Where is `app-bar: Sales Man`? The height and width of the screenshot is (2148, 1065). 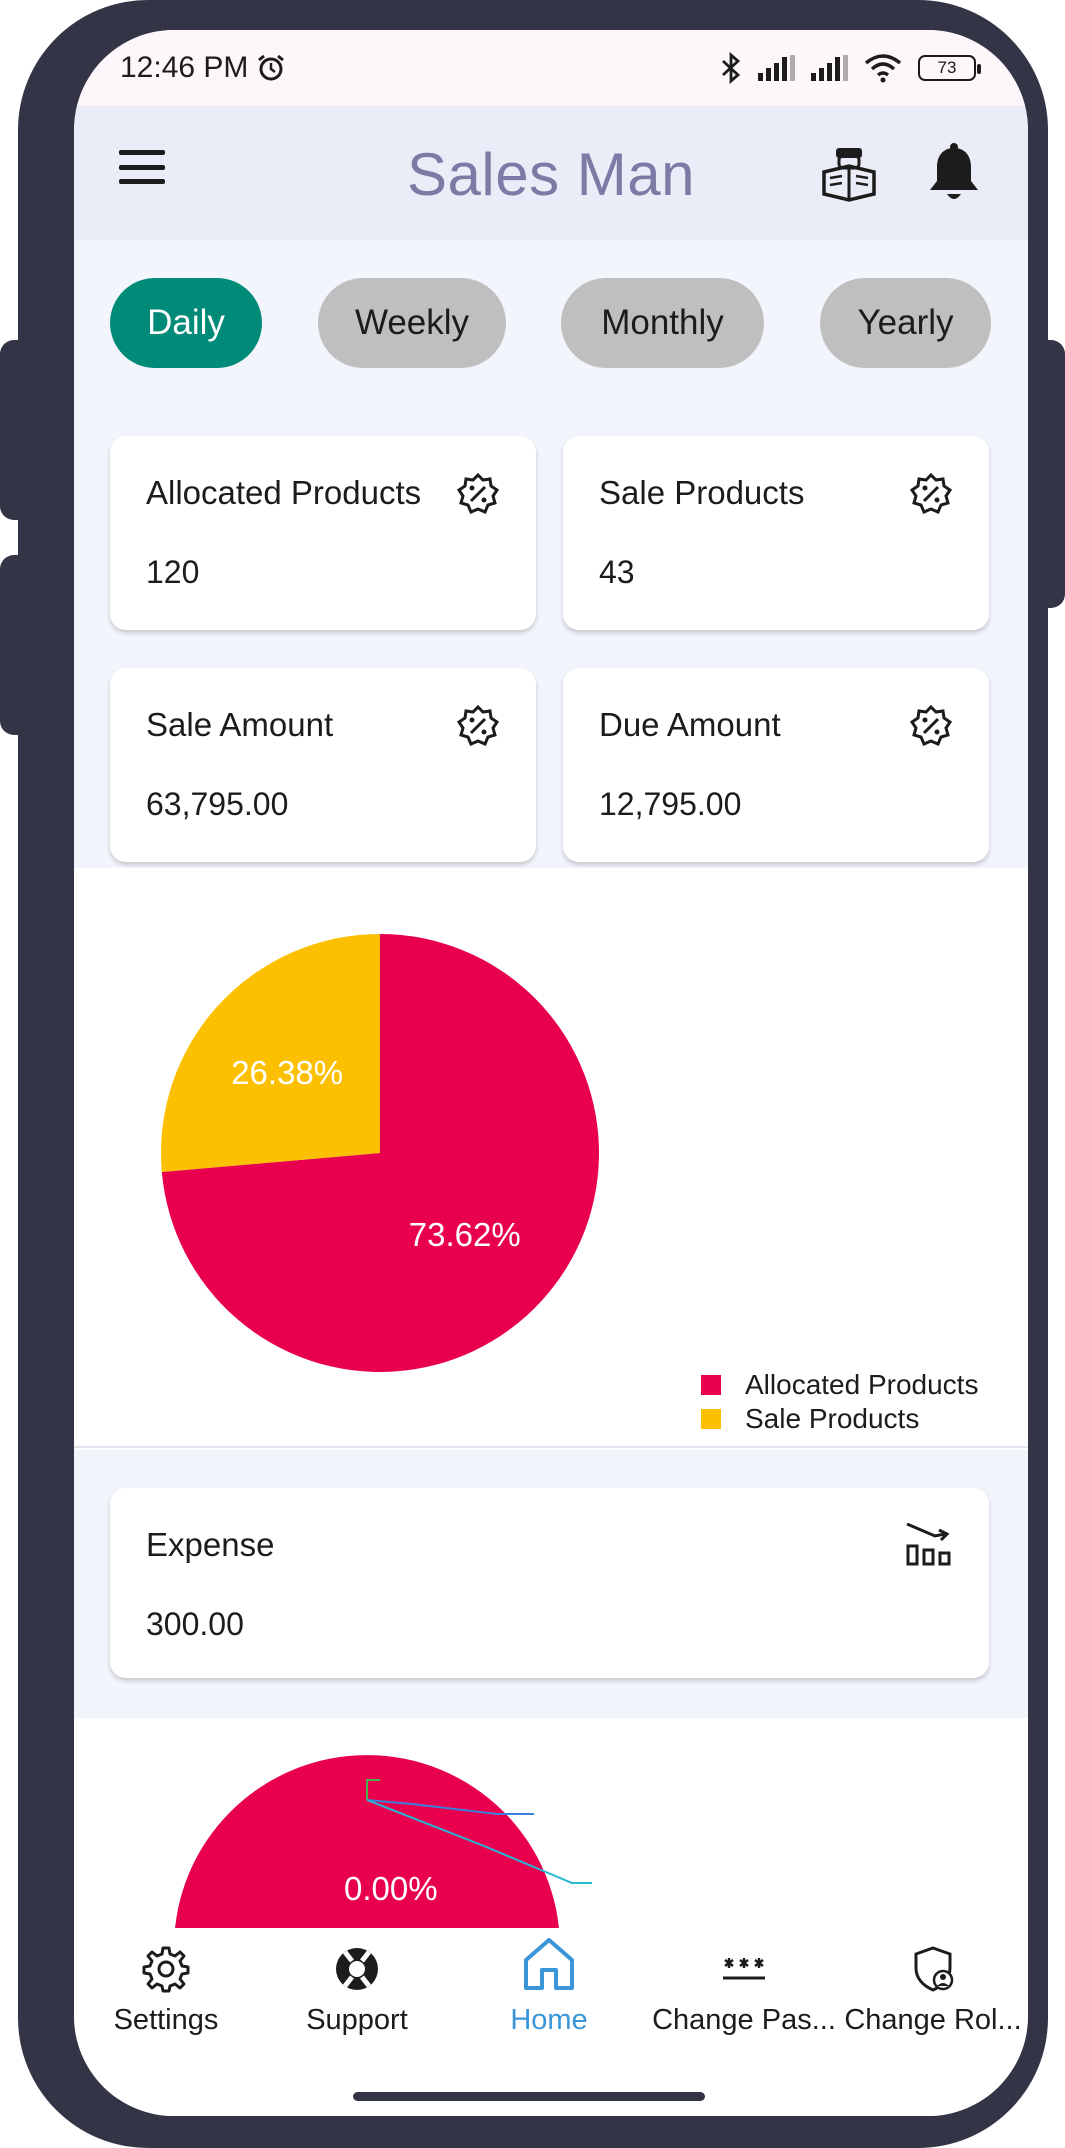
app-bar: Sales Man is located at coordinates (551, 173).